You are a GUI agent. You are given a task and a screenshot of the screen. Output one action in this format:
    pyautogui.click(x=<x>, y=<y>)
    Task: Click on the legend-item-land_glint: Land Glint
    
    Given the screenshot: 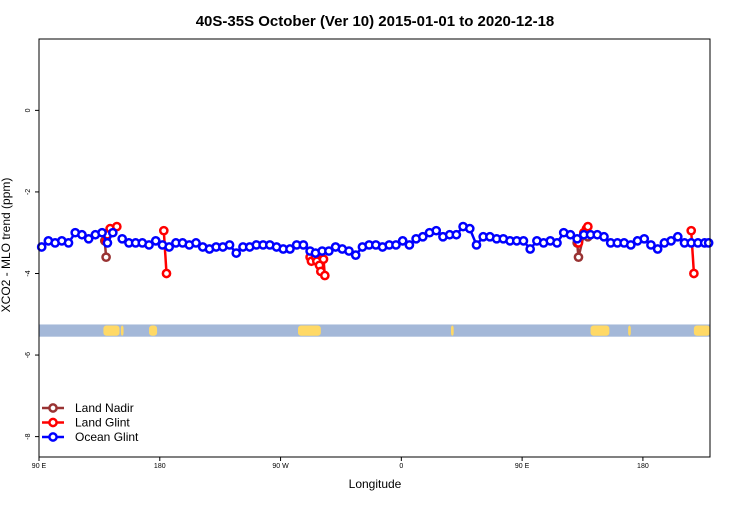 What is the action you would take?
    pyautogui.click(x=86, y=423)
    